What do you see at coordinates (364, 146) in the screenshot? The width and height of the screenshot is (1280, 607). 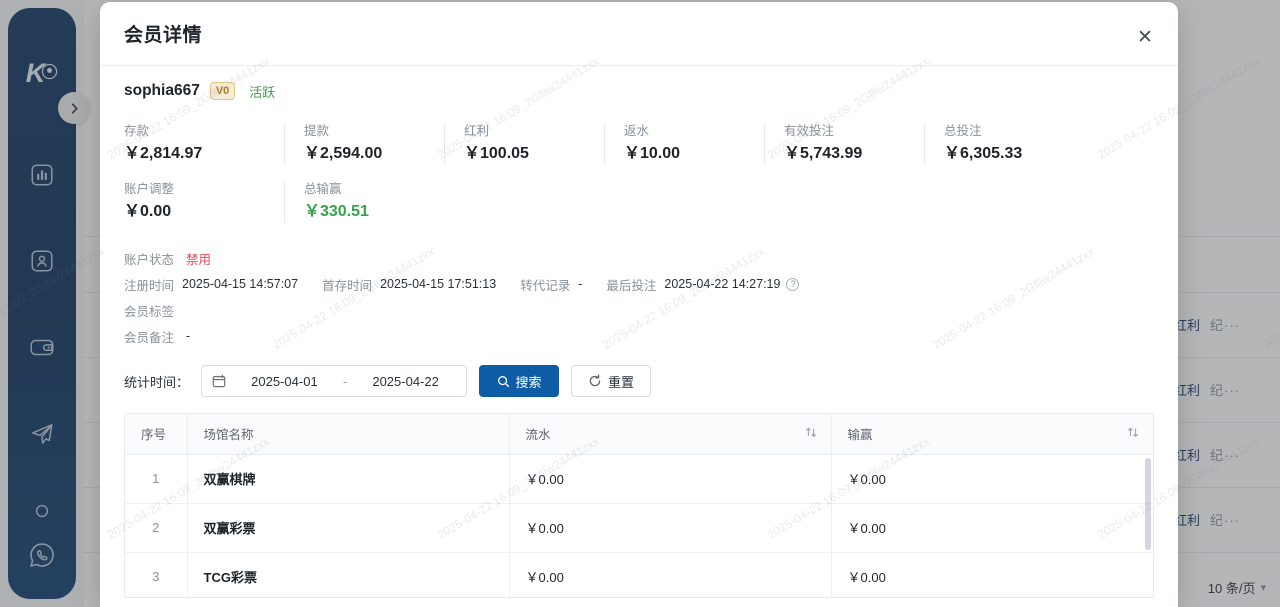 I see `stat-card: 提款 ￥2,594.00` at bounding box center [364, 146].